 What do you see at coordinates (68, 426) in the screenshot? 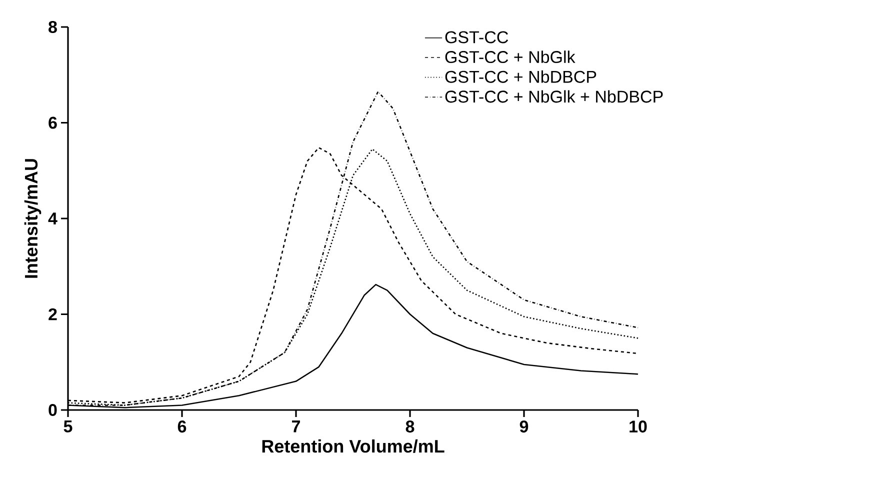
I see `x-tick-label: 5` at bounding box center [68, 426].